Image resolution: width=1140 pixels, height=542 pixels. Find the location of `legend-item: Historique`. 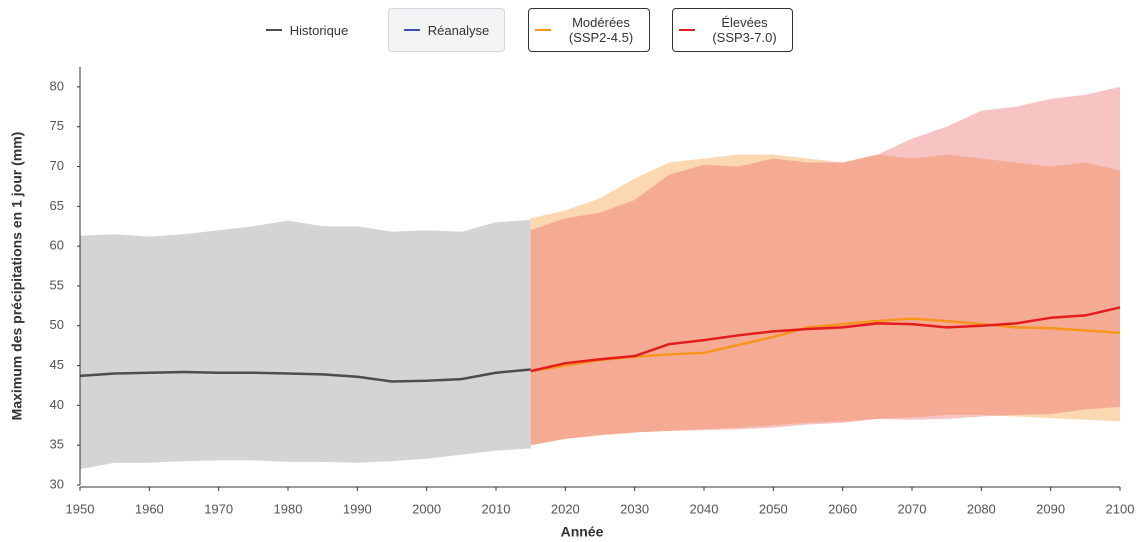

legend-item: Historique is located at coordinates (307, 30).